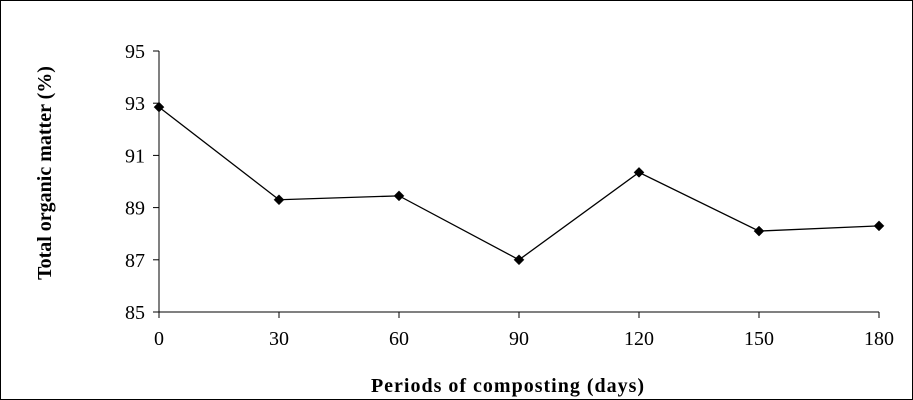 This screenshot has width=913, height=400. Describe the element at coordinates (519, 339) in the screenshot. I see `x-tick-label: 90` at that location.